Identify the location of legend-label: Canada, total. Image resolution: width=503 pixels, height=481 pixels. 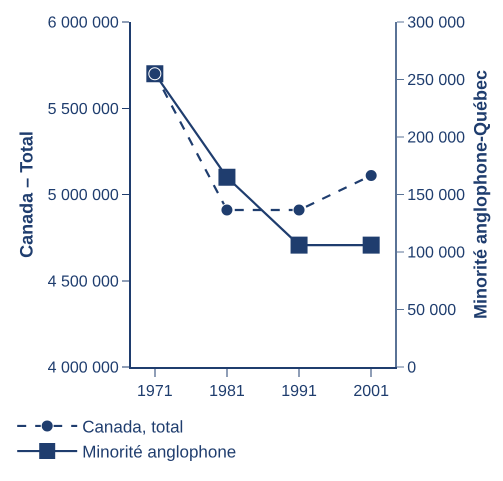
(133, 427).